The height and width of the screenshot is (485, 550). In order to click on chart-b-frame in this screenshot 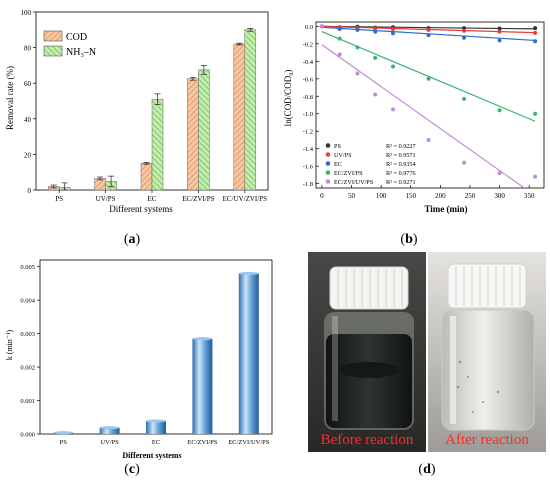, I will do `click(430, 105)`.